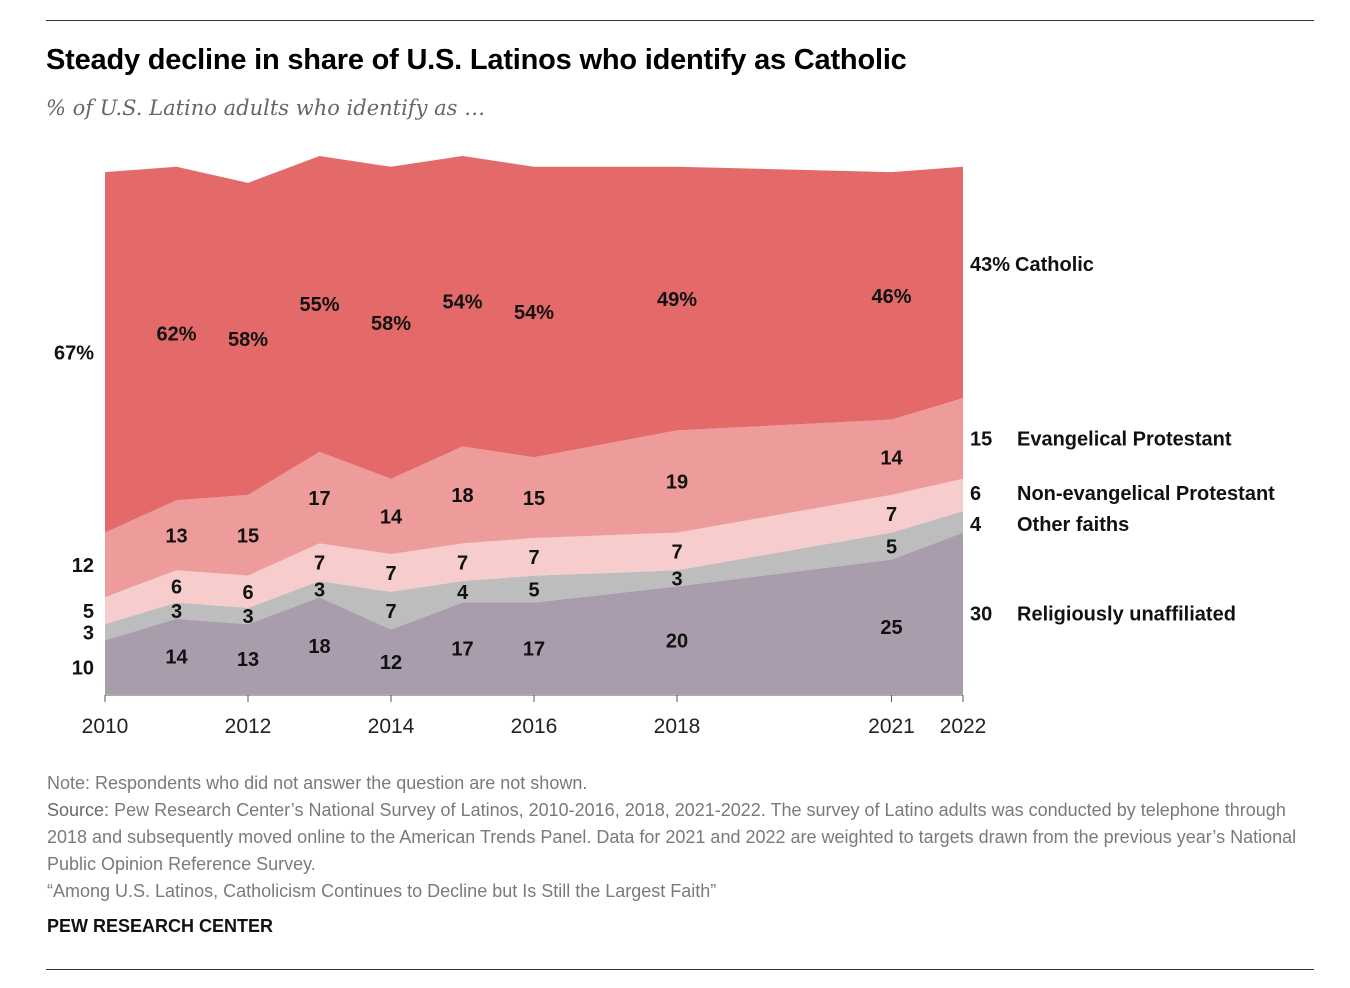  I want to click on brand-logo-text: PEW RESEARCH CENTER, so click(160, 926).